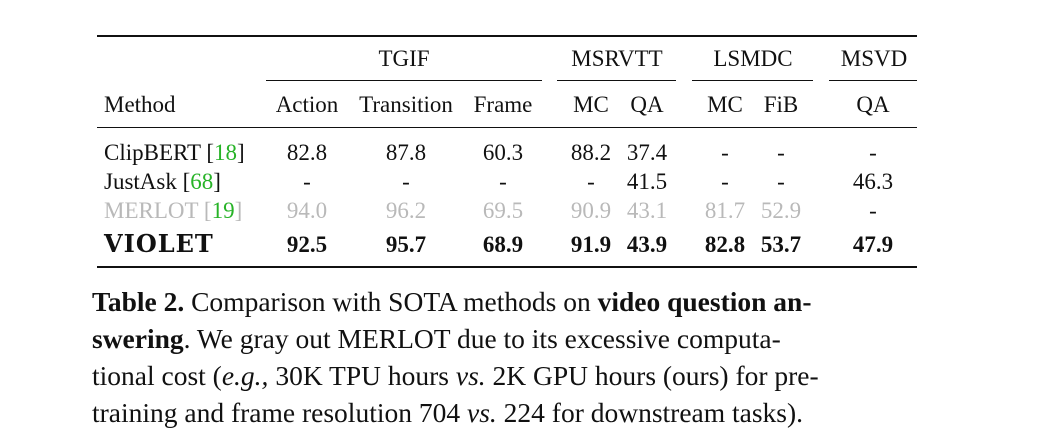  What do you see at coordinates (406, 152) in the screenshot?
I see `table-cell: 87.8` at bounding box center [406, 152].